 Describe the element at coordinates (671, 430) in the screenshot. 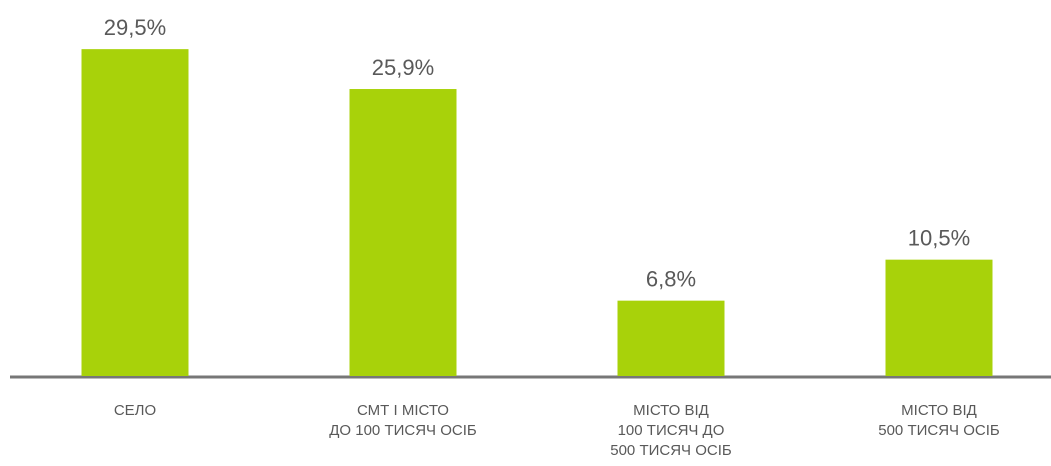

I see `x-tick-label: МІСТО ВІД 100 ТИСЯЧ ДО 500 ТИСЯЧ ОСІБ` at that location.